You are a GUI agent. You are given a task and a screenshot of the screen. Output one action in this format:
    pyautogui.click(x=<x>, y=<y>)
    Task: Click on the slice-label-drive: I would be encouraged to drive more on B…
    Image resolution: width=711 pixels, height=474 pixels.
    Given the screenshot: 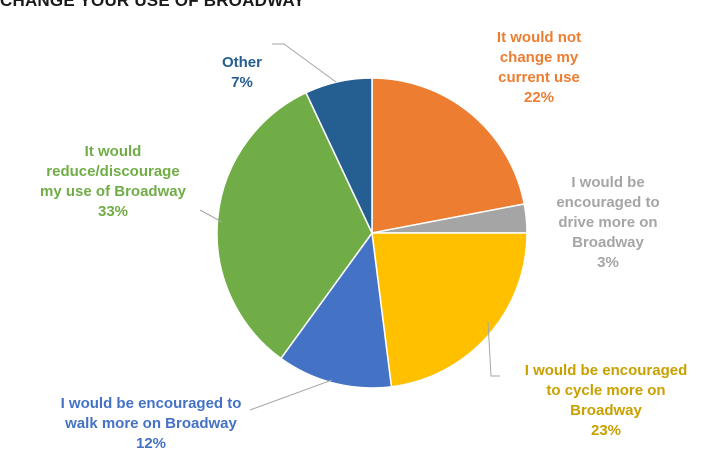 What is the action you would take?
    pyautogui.click(x=608, y=223)
    